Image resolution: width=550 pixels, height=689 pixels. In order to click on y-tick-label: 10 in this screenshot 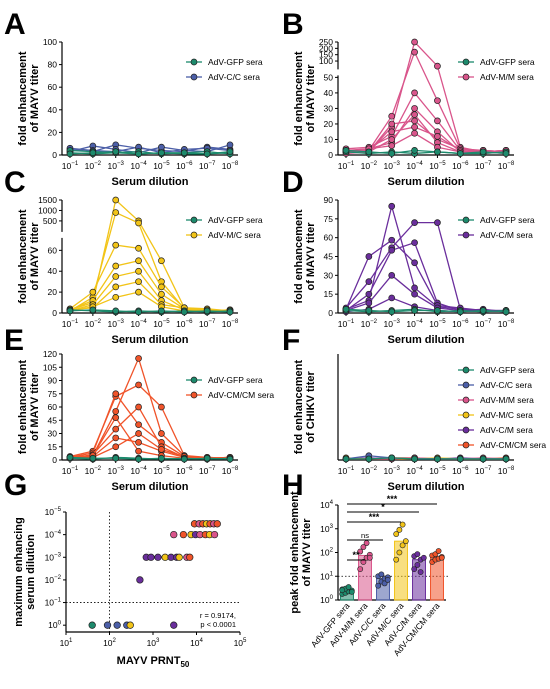, I will do `click(329, 139)`.